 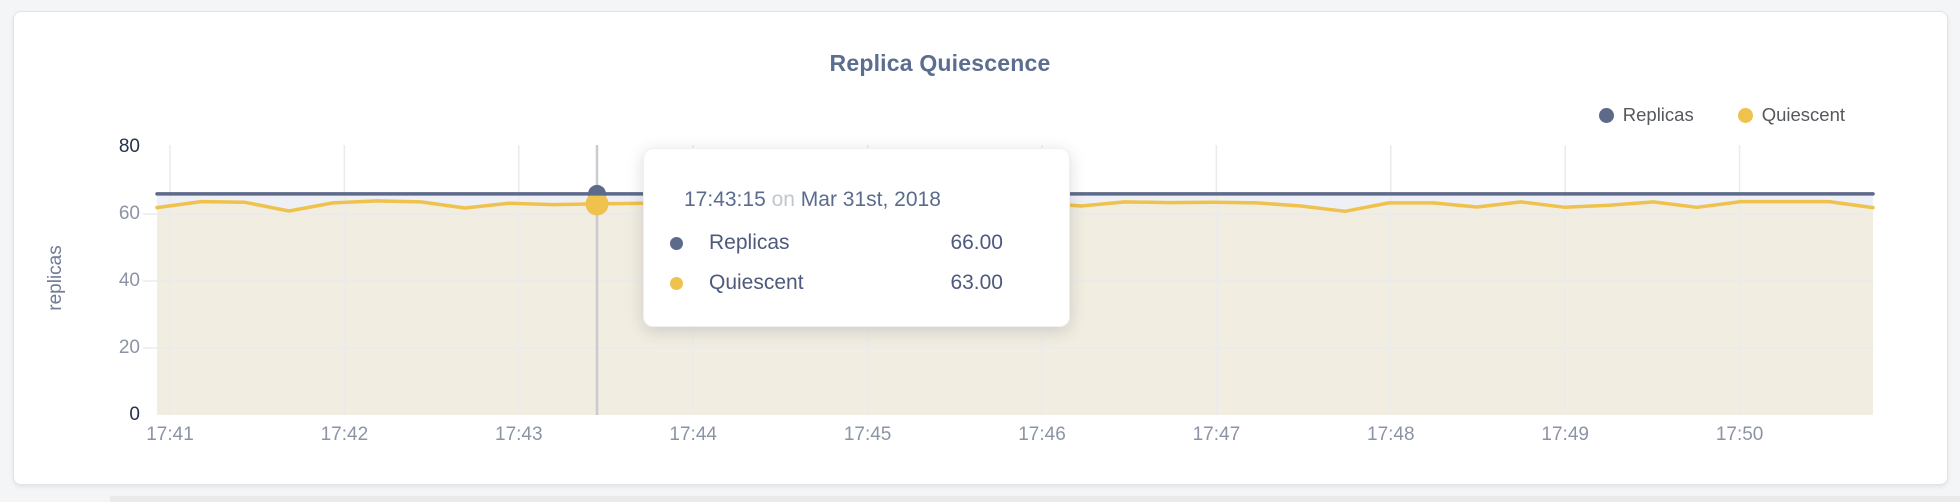 What do you see at coordinates (856, 243) in the screenshot?
I see `tooltip-row-replicas: Replicas 66.00` at bounding box center [856, 243].